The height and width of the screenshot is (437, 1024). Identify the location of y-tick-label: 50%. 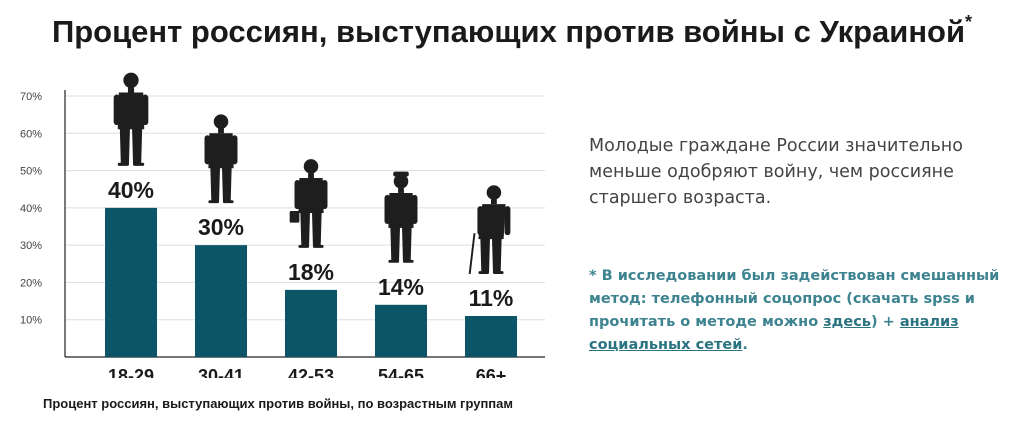
(31, 172).